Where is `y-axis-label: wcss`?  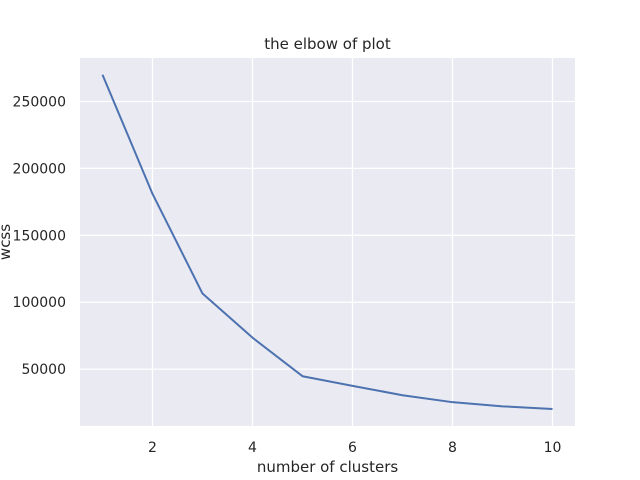
y-axis-label: wcss is located at coordinates (7, 242).